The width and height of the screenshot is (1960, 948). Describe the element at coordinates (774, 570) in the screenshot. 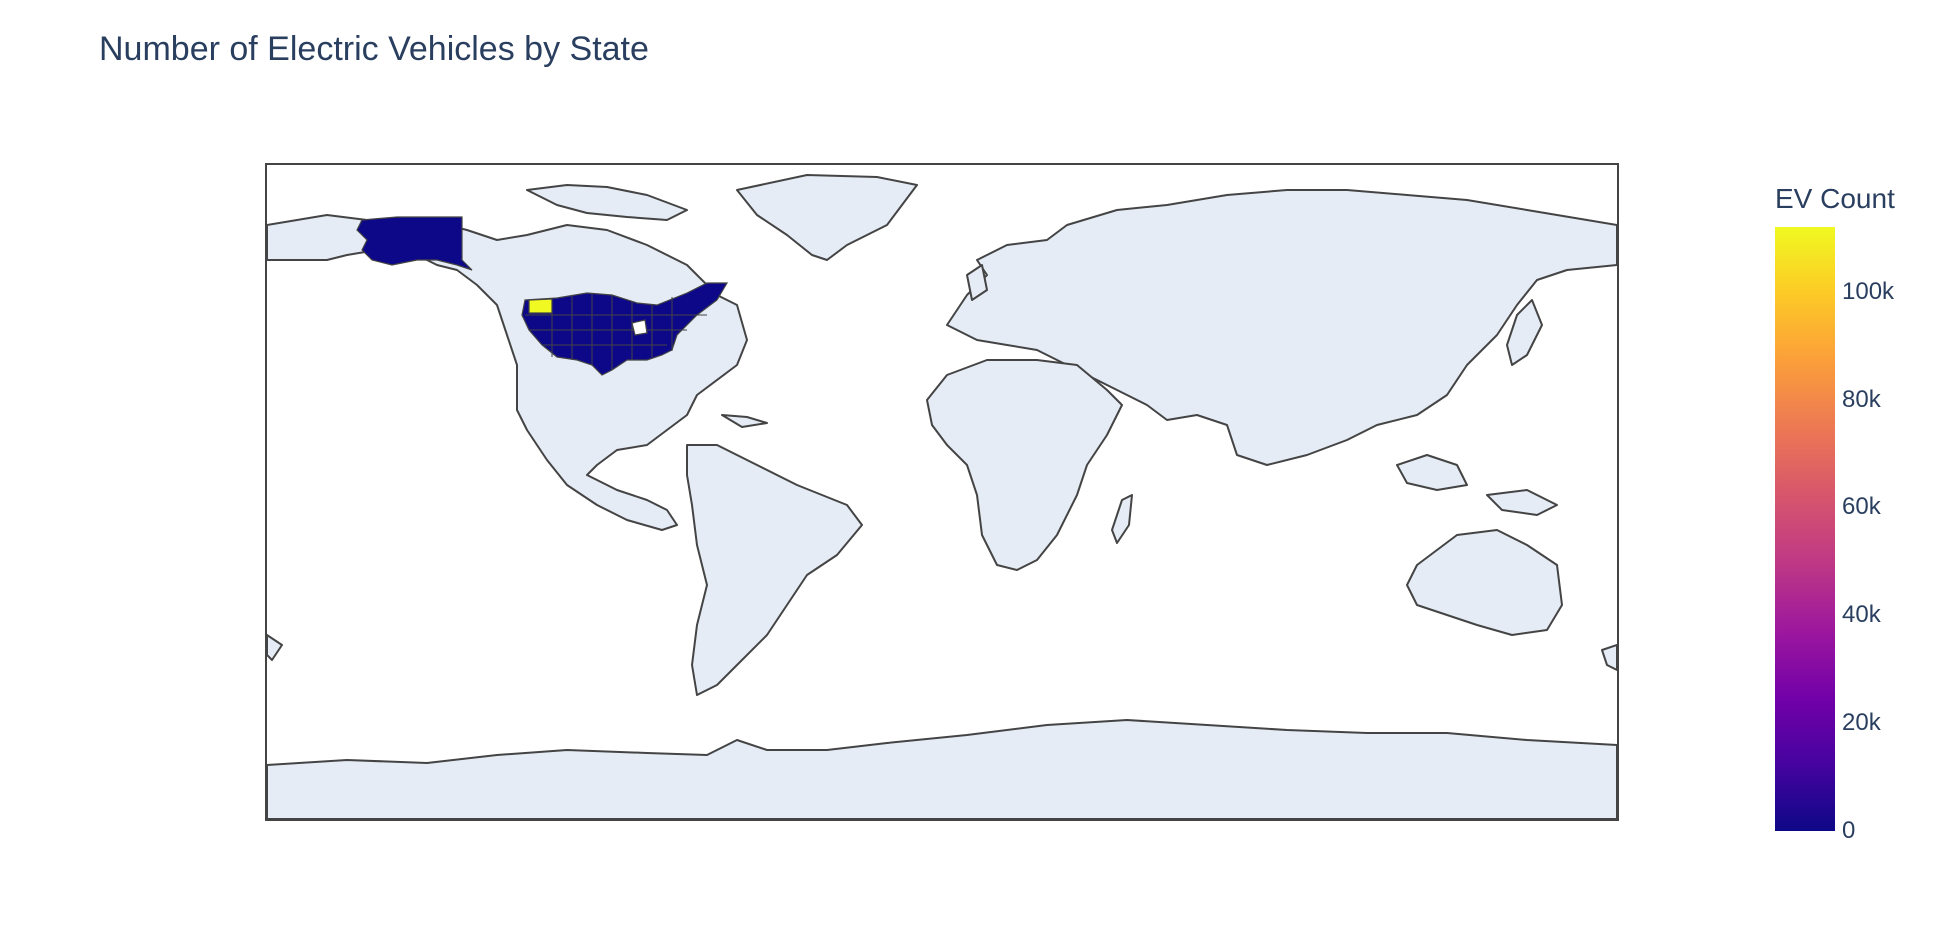

I see `south-america-land` at that location.